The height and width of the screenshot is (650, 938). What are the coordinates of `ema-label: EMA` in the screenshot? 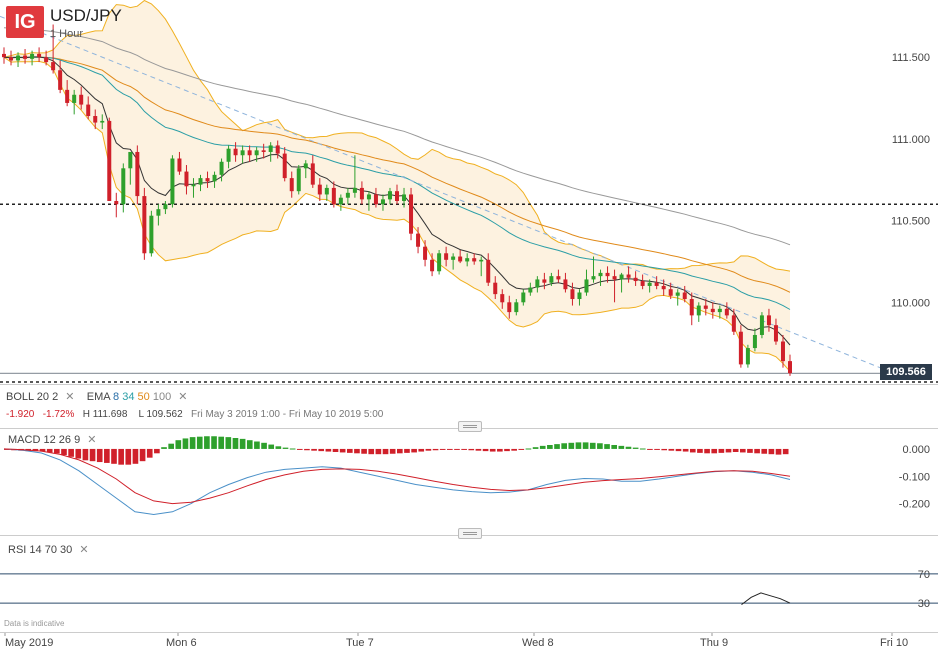 It's located at (98, 397).